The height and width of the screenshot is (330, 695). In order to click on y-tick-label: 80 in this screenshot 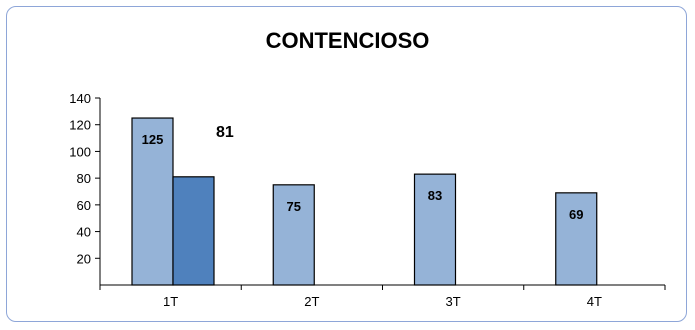, I will do `click(84, 178)`.